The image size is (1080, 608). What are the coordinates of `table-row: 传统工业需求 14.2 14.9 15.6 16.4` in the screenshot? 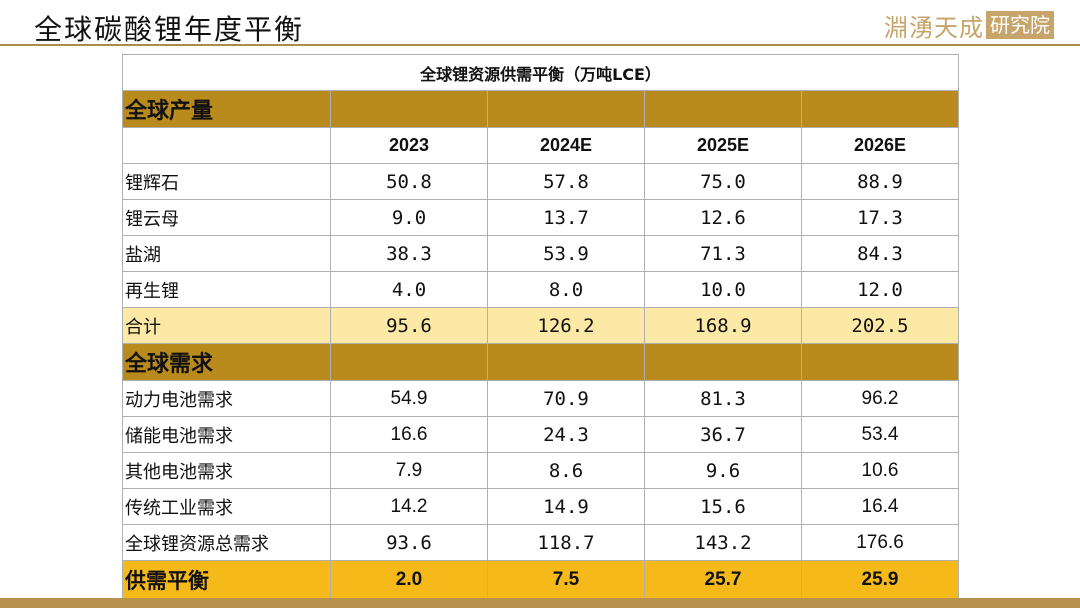 It's located at (540, 506).